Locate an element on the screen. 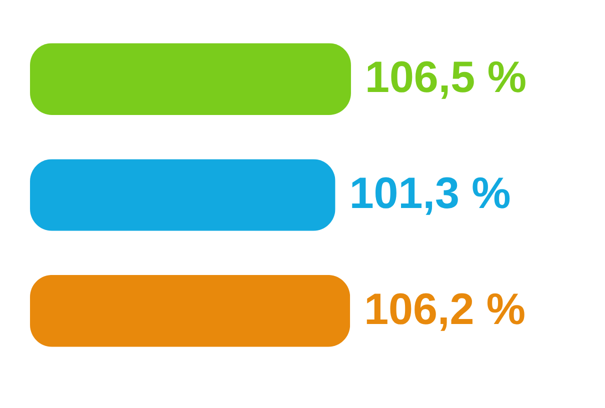 This screenshot has width=605, height=408. data-label: 101,3 % is located at coordinates (430, 193).